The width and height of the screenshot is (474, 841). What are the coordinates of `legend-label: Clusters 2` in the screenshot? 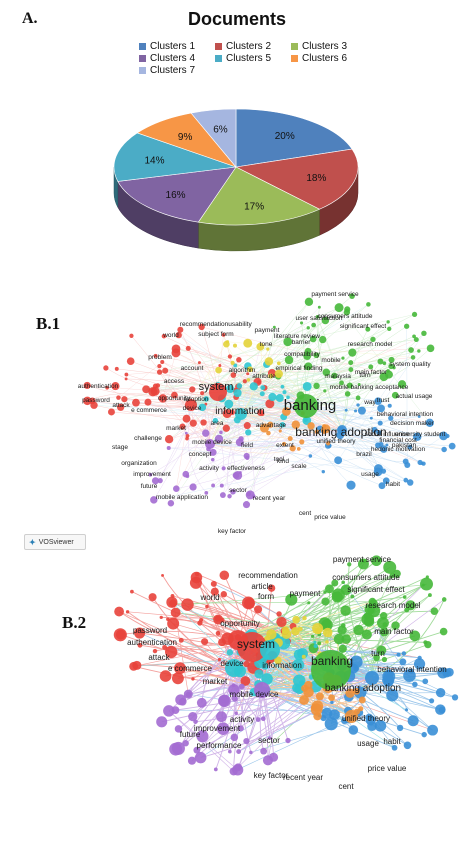 It's located at (249, 46).